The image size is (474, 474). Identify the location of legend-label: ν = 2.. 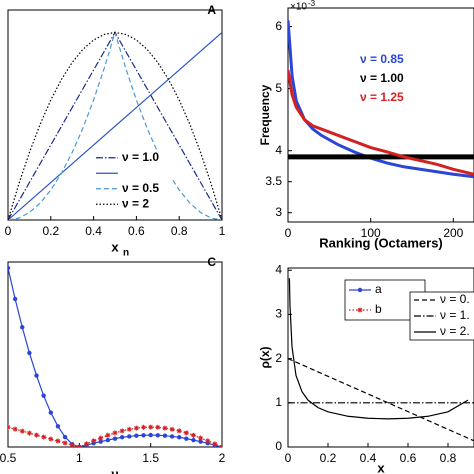
(455, 331).